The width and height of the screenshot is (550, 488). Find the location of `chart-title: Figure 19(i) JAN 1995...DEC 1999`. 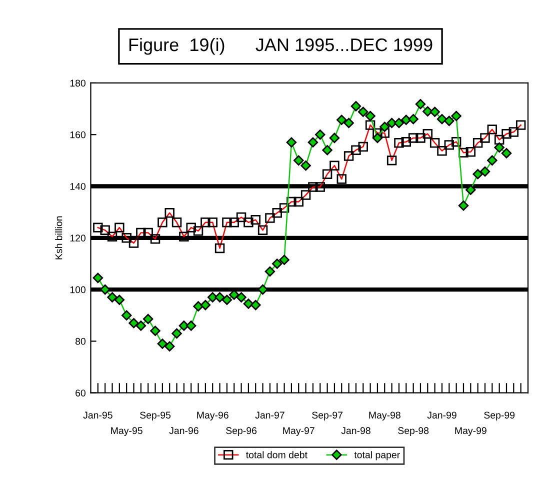

chart-title: Figure 19(i) JAN 1995...DEC 1999 is located at coordinates (280, 46).